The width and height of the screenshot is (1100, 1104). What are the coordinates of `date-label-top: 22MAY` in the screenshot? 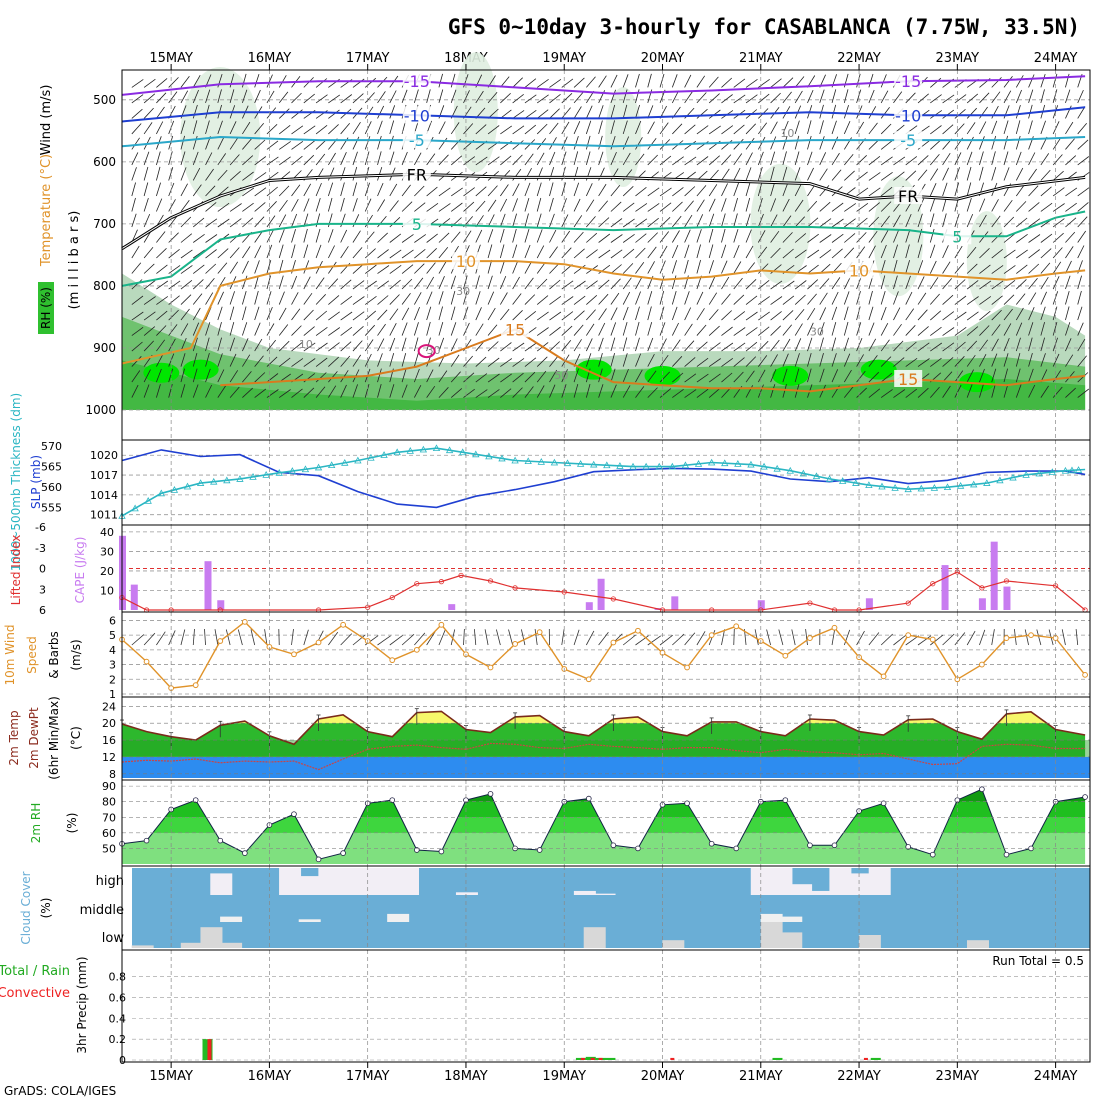 It's located at (859, 58).